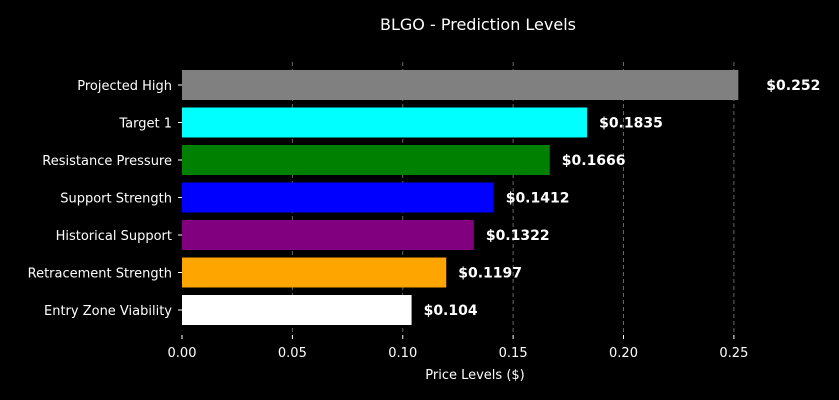  What do you see at coordinates (458, 348) in the screenshot?
I see `x-ticks: 0.00 0.05 0.10 0.15 0.20 0.25` at bounding box center [458, 348].